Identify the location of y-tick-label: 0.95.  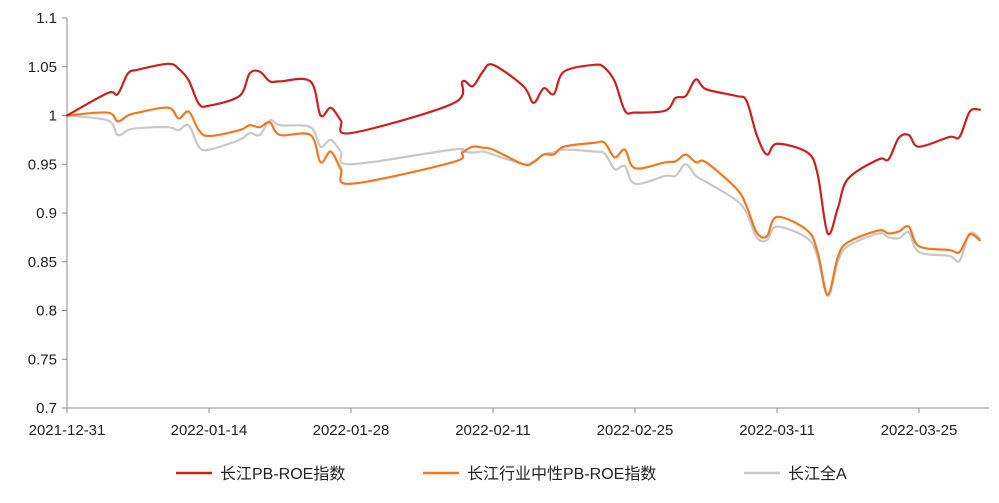
(42, 164).